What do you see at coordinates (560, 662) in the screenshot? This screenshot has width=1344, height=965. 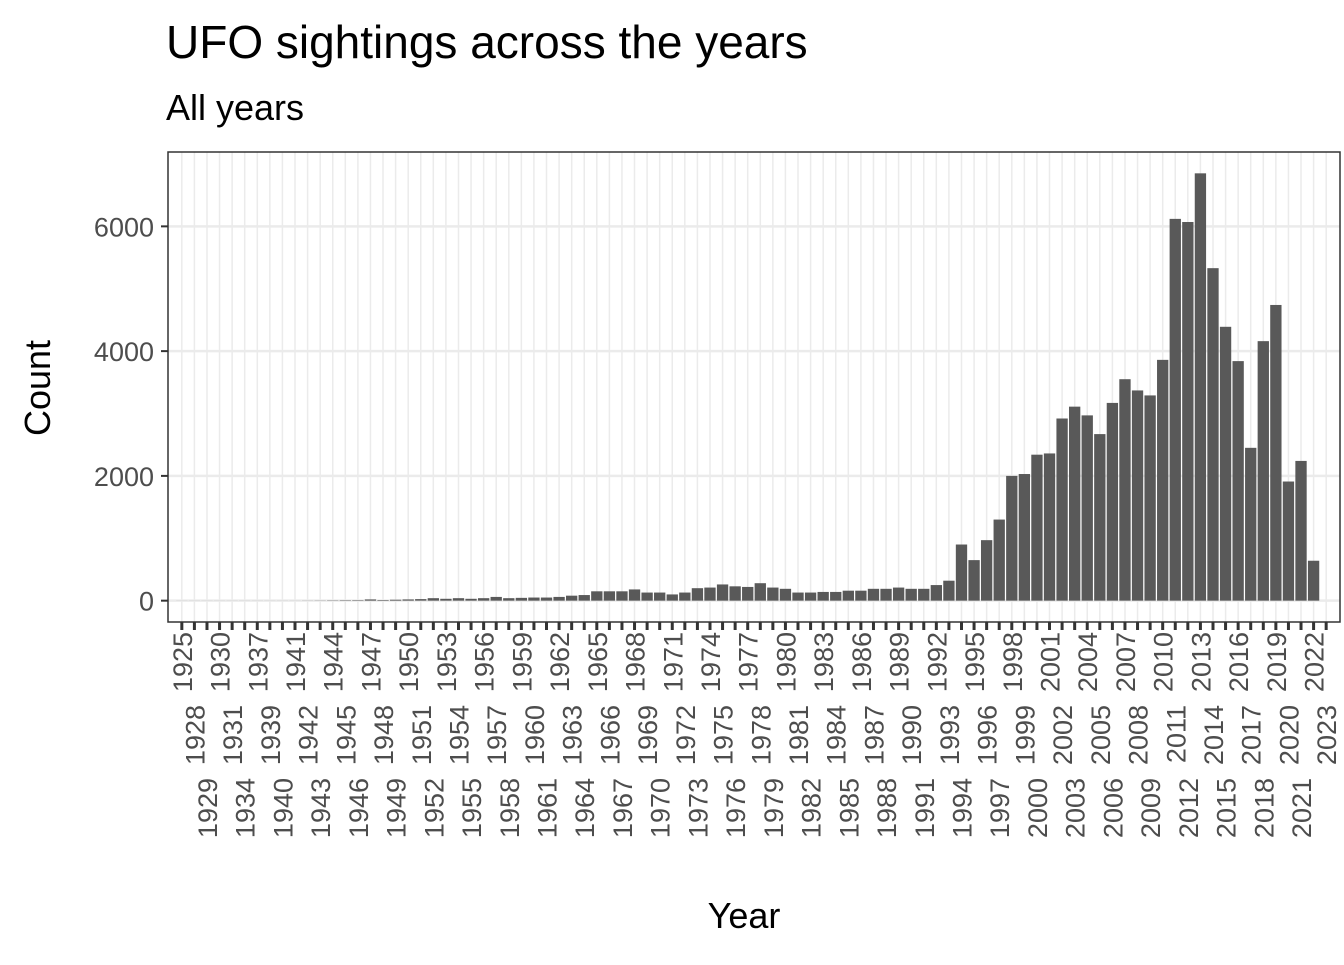 I see `x-tick-label: 1962` at bounding box center [560, 662].